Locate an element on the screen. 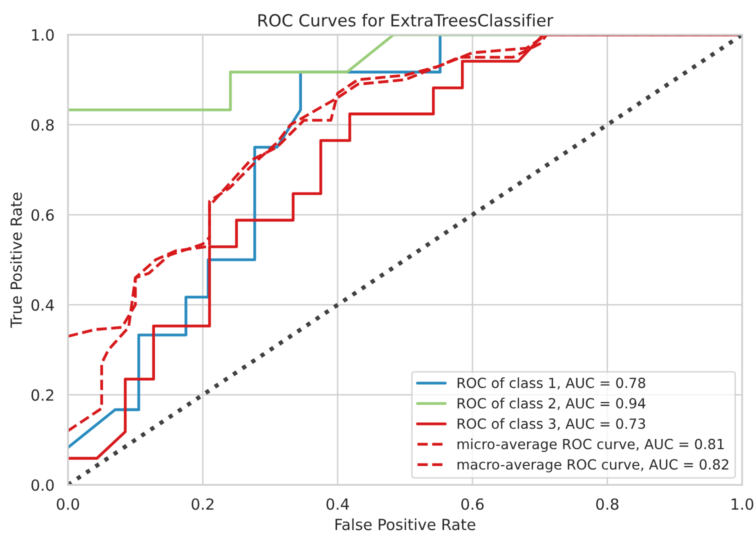  legend-label: ROC of class 1, AUC = 0.78 is located at coordinates (552, 383).